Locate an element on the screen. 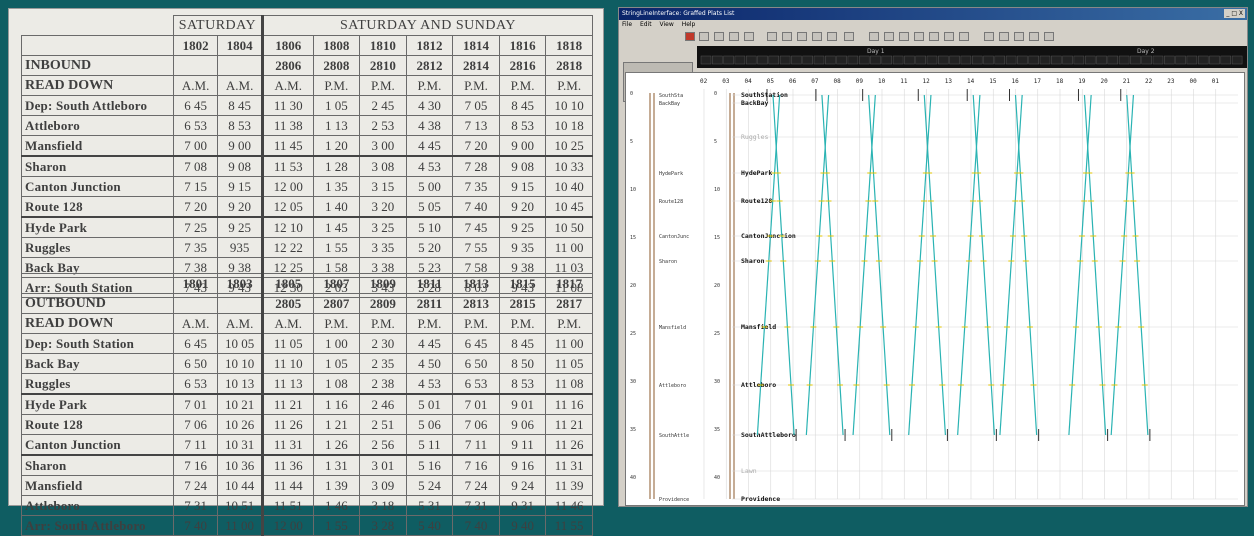  departure-time: 3 01 is located at coordinates (383, 465).